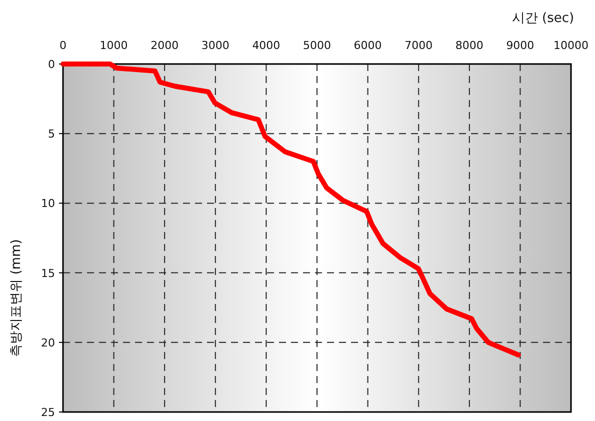 The image size is (595, 421). Describe the element at coordinates (469, 45) in the screenshot. I see `x-tick-label: 8000` at that location.